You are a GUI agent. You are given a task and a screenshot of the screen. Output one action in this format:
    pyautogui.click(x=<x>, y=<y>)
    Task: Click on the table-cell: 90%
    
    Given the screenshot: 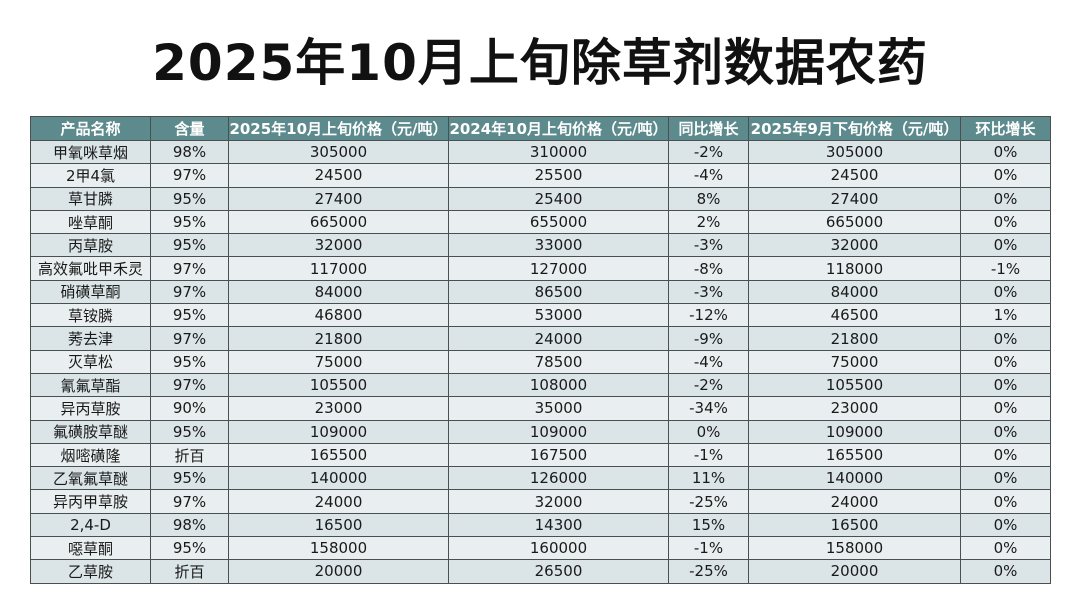 What is the action you would take?
    pyautogui.click(x=189, y=408)
    